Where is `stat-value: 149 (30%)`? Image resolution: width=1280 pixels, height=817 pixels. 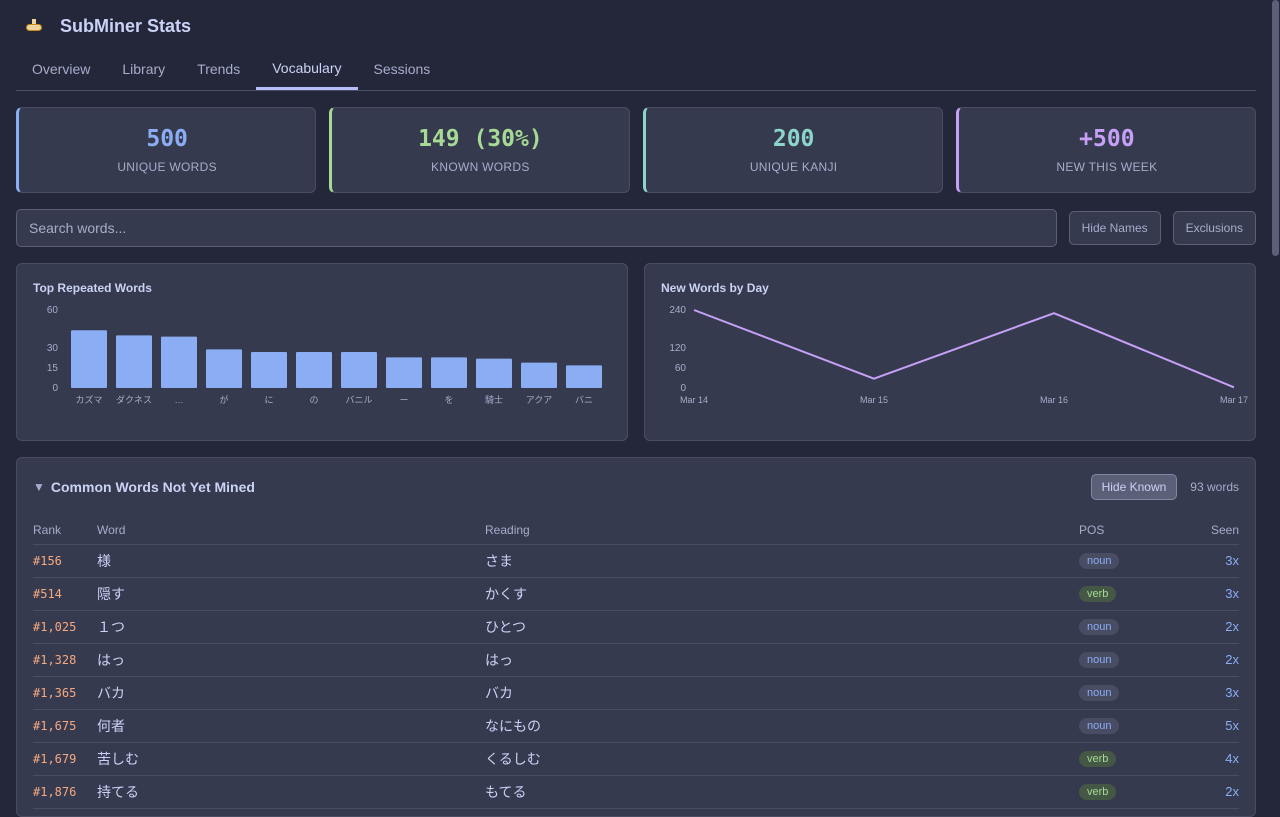
stat-value: 149 (30%) is located at coordinates (480, 139).